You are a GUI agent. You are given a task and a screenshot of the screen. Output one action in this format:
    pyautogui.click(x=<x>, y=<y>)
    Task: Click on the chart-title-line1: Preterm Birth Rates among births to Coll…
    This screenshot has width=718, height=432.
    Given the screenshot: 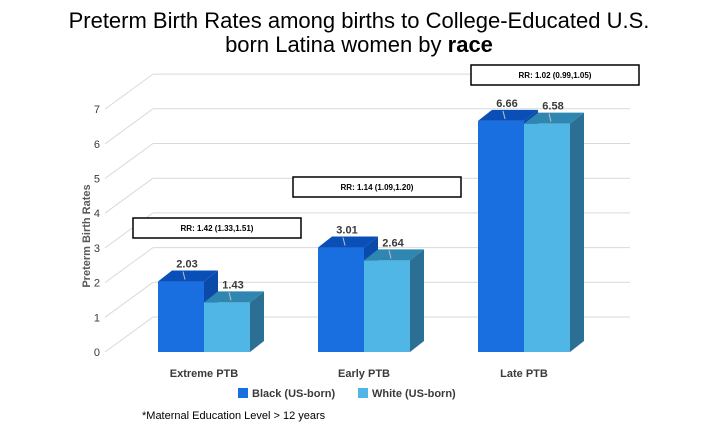 What is the action you would take?
    pyautogui.click(x=359, y=20)
    